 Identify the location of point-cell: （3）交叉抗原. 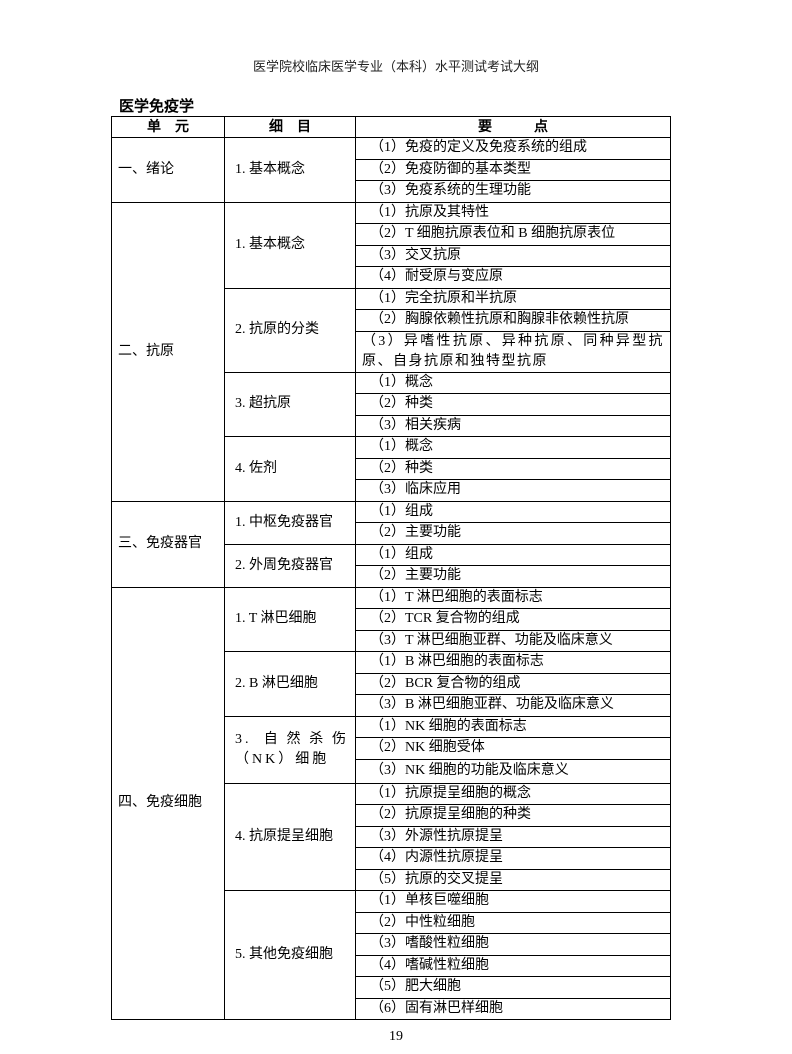
(513, 255).